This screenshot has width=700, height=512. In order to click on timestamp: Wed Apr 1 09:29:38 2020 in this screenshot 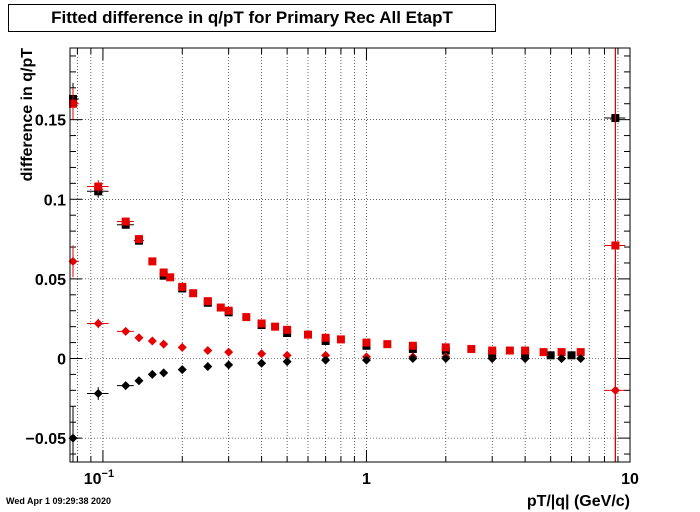, I will do `click(59, 501)`.